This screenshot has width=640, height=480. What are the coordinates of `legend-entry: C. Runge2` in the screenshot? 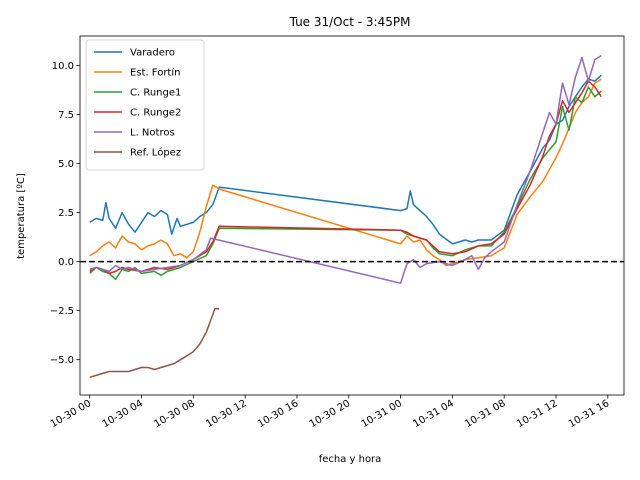 It's located at (155, 113).